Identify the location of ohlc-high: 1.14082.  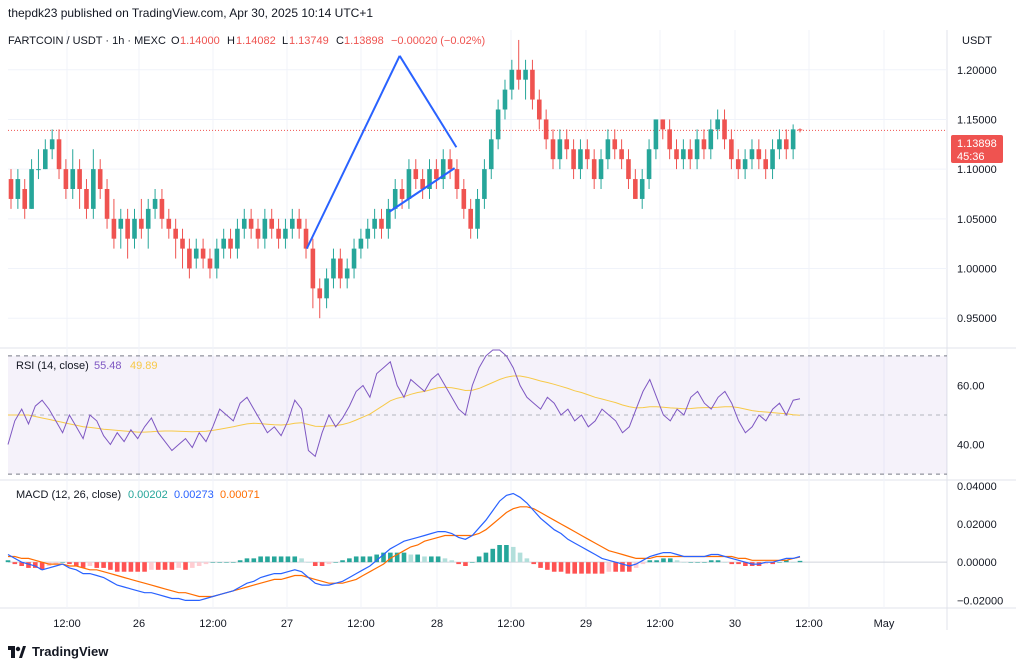
(256, 41).